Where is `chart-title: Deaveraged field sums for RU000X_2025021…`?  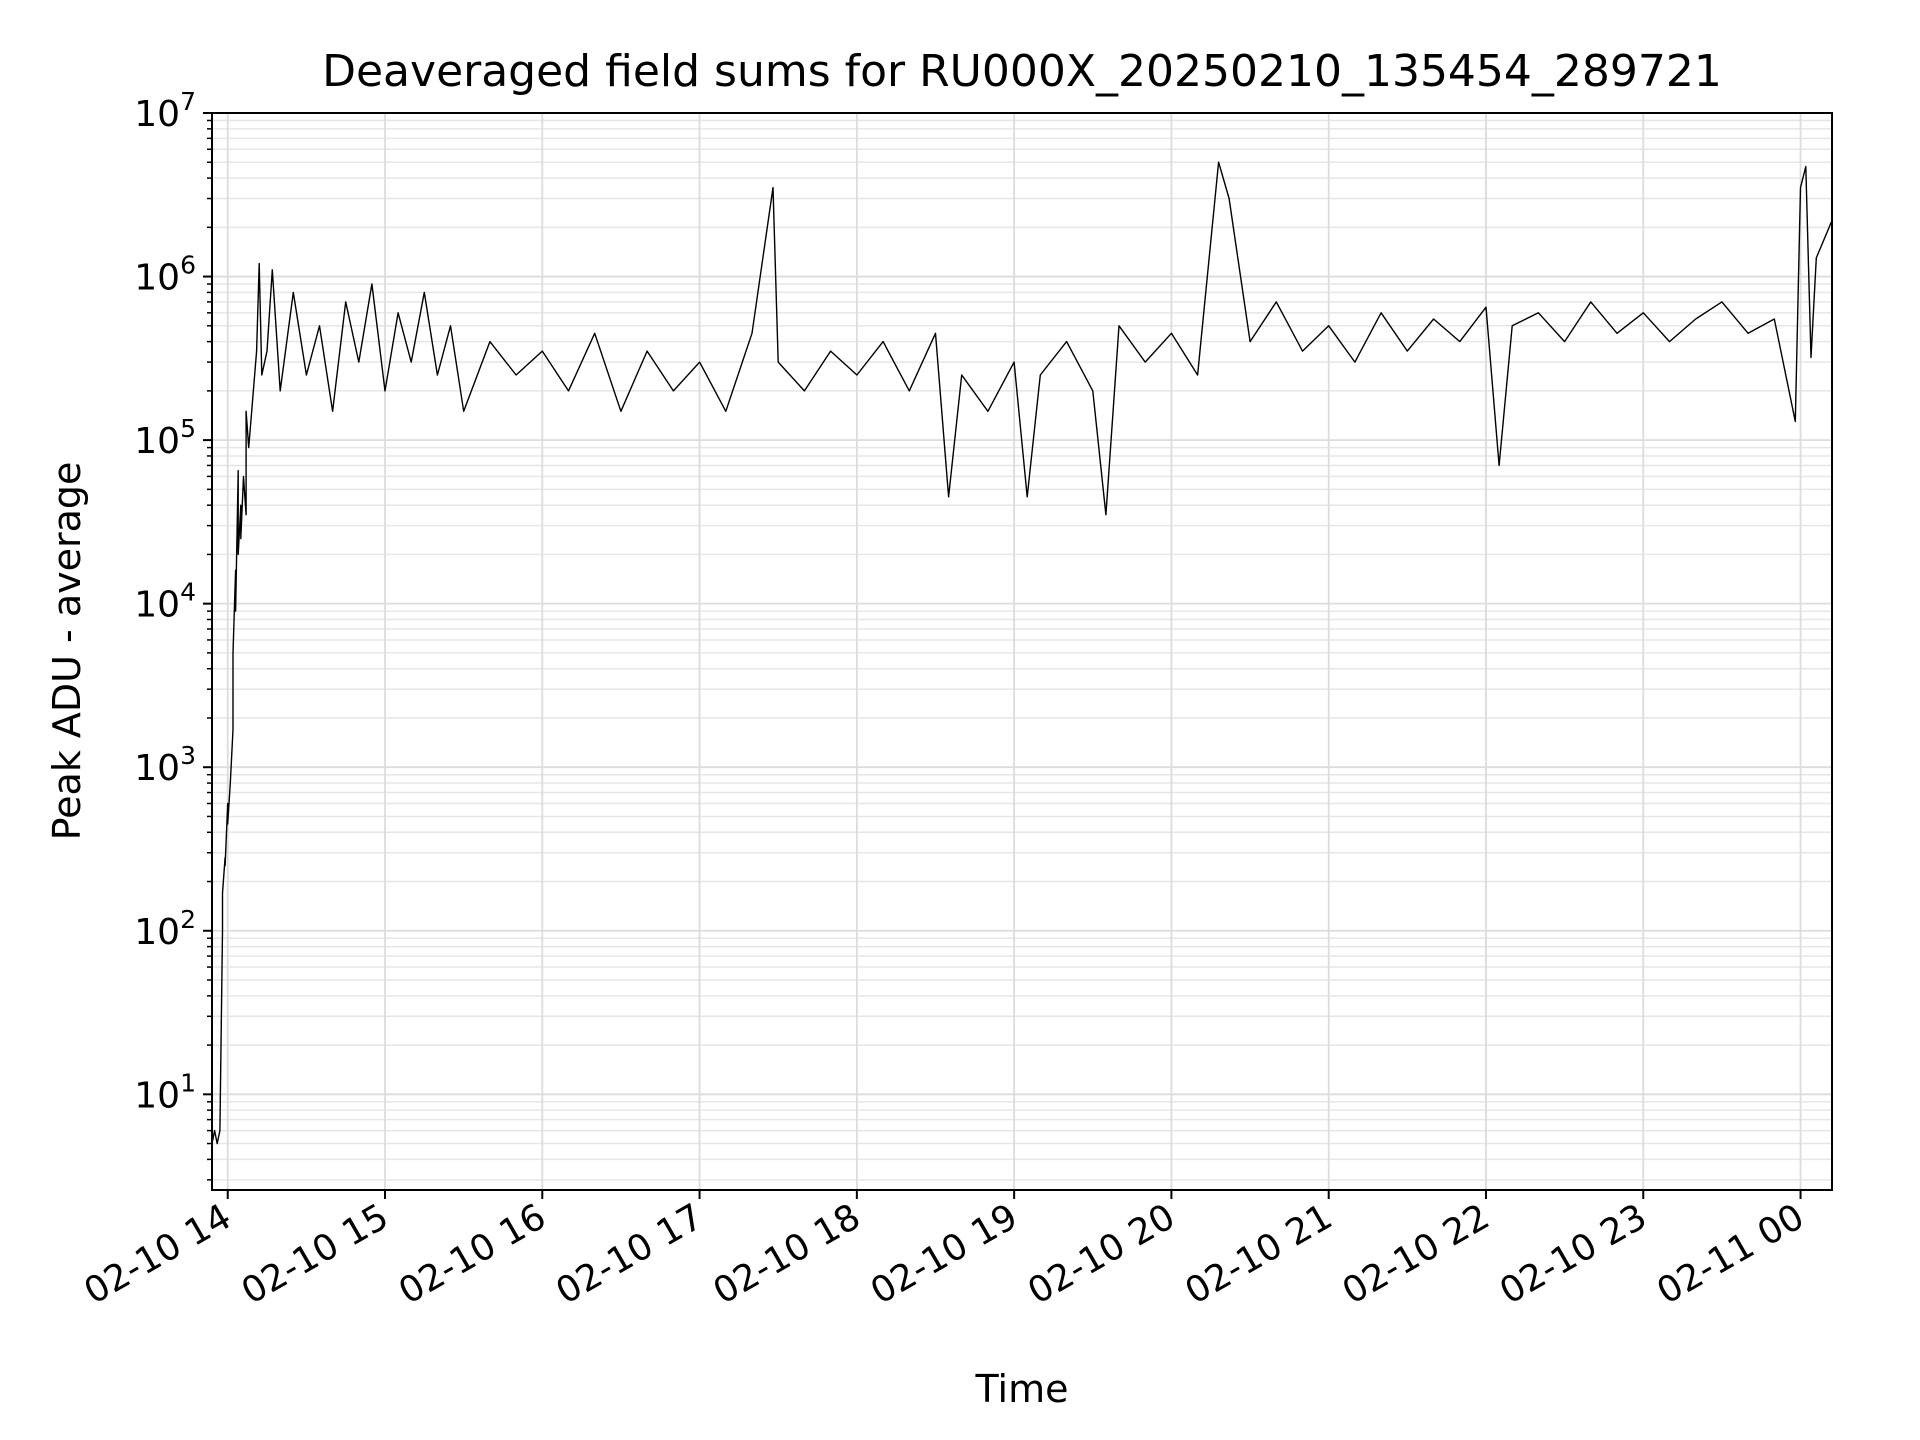 chart-title: Deaveraged field sums for RU000X_2025021… is located at coordinates (1022, 71).